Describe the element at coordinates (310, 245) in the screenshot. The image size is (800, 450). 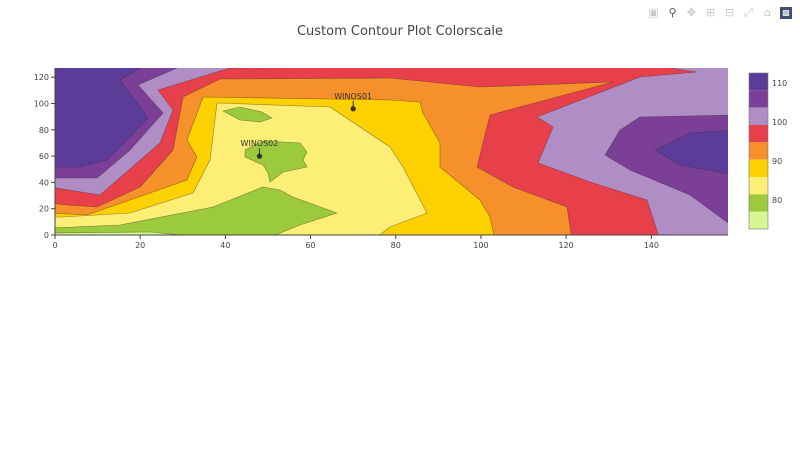
I see `x-tick-label: 60` at that location.